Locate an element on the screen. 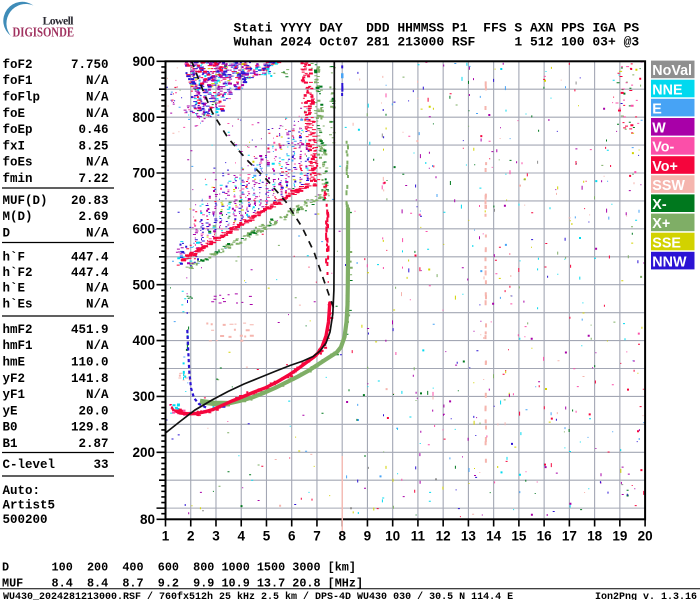 The image size is (700, 600). svg-text: foF2 is located at coordinates (18, 65).